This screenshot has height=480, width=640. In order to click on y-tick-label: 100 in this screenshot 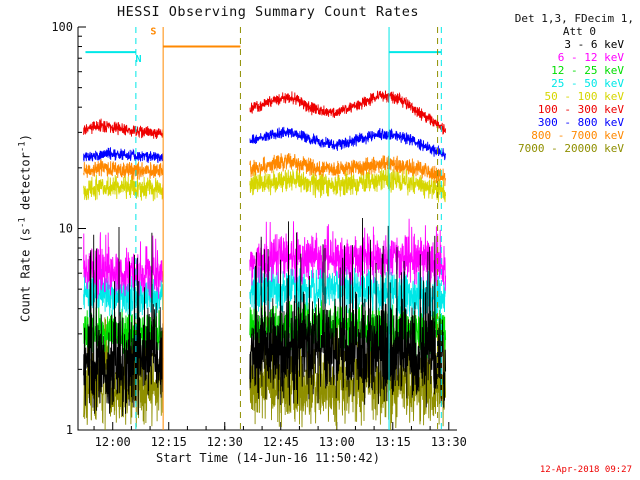, I will do `click(62, 27)`.